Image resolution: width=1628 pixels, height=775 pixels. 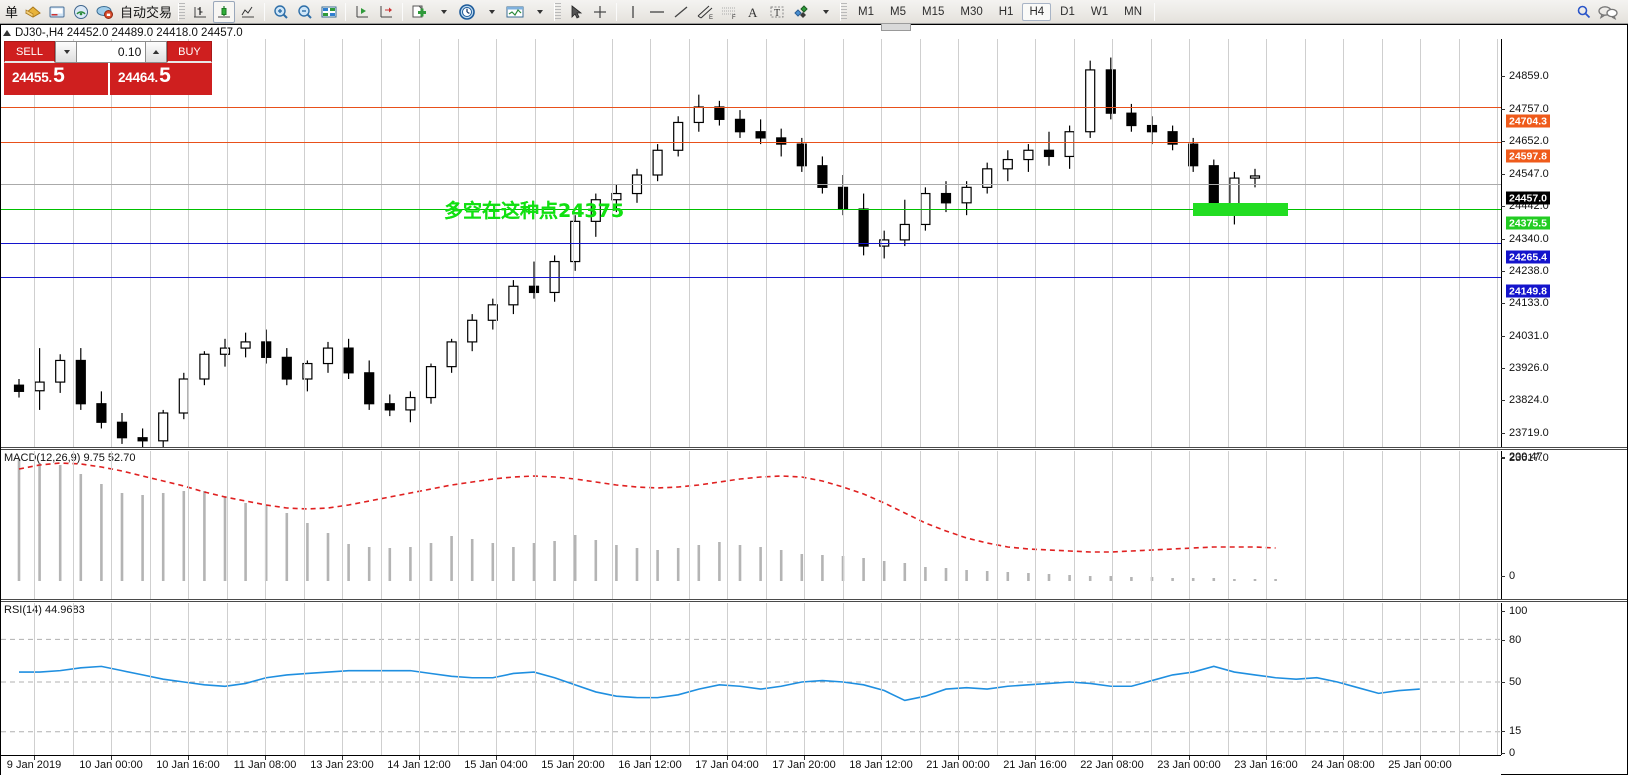 I want to click on zoom-out-icon, so click(x=305, y=12).